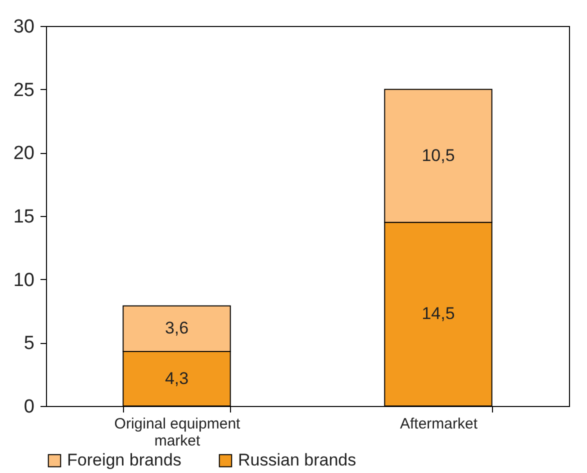 The width and height of the screenshot is (587, 473). Describe the element at coordinates (297, 460) in the screenshot. I see `legend-label: Russian brands` at that location.